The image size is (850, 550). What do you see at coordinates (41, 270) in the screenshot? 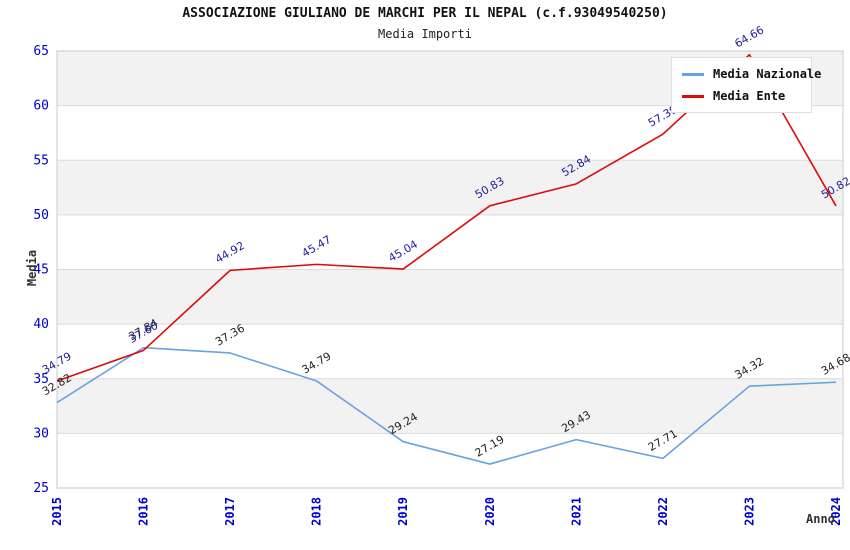
I see `y-tick-label: 45` at bounding box center [41, 270].